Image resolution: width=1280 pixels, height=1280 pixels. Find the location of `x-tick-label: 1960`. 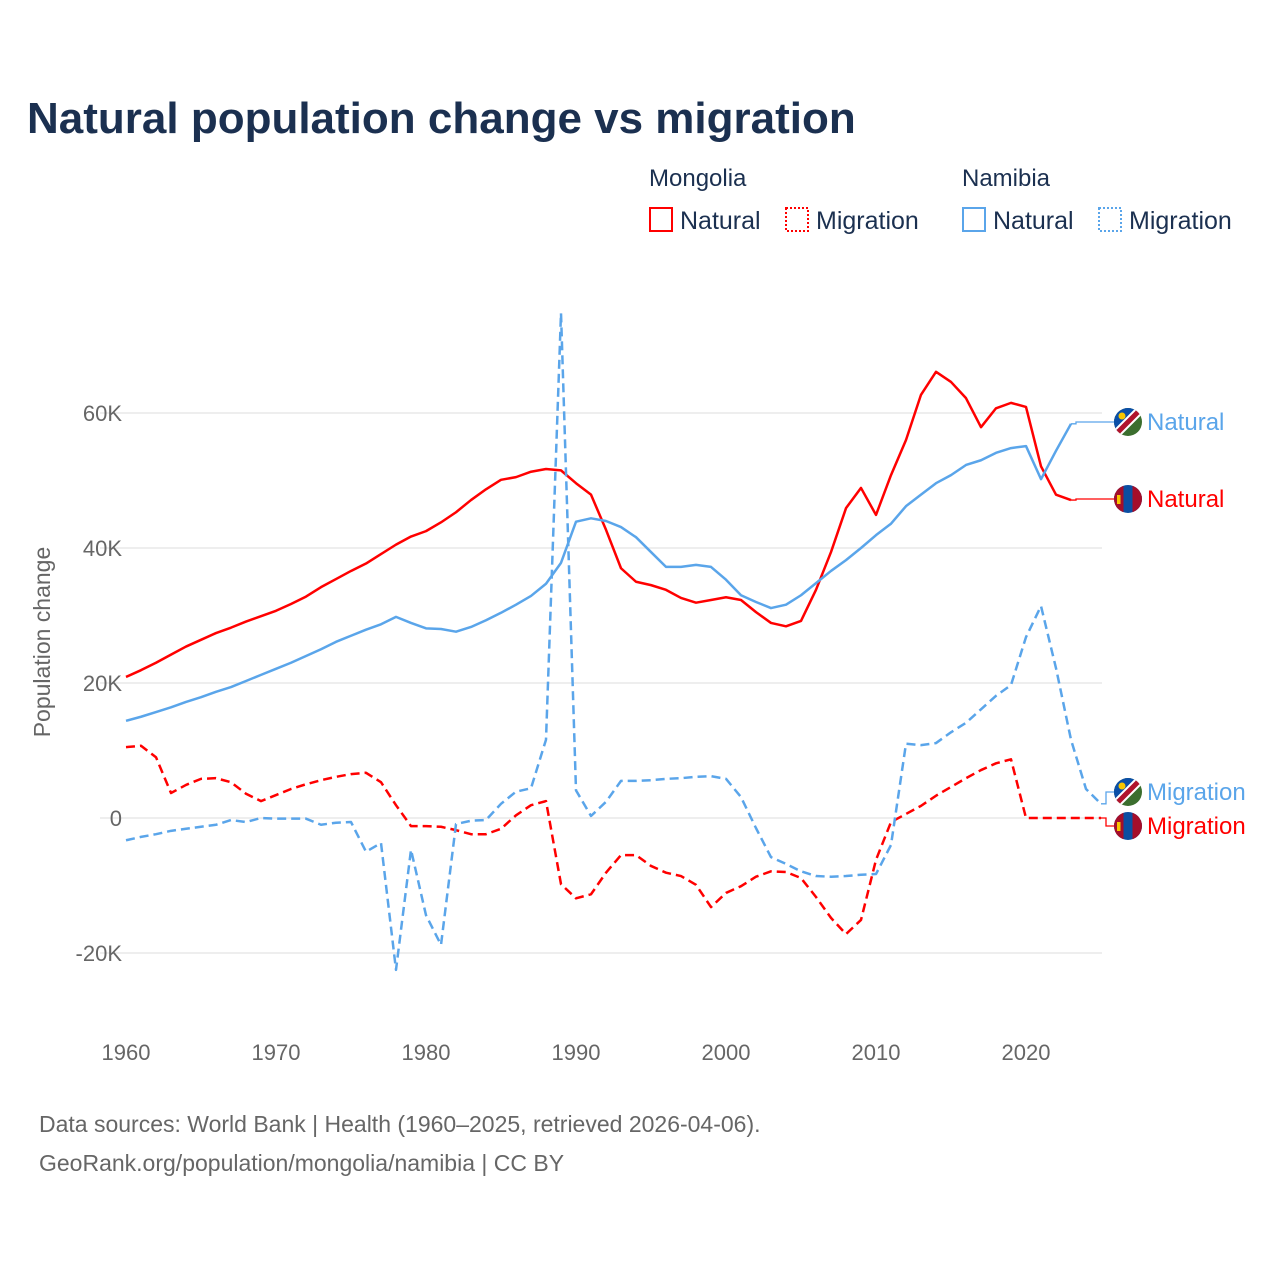

x-tick-label: 1960 is located at coordinates (126, 1052).